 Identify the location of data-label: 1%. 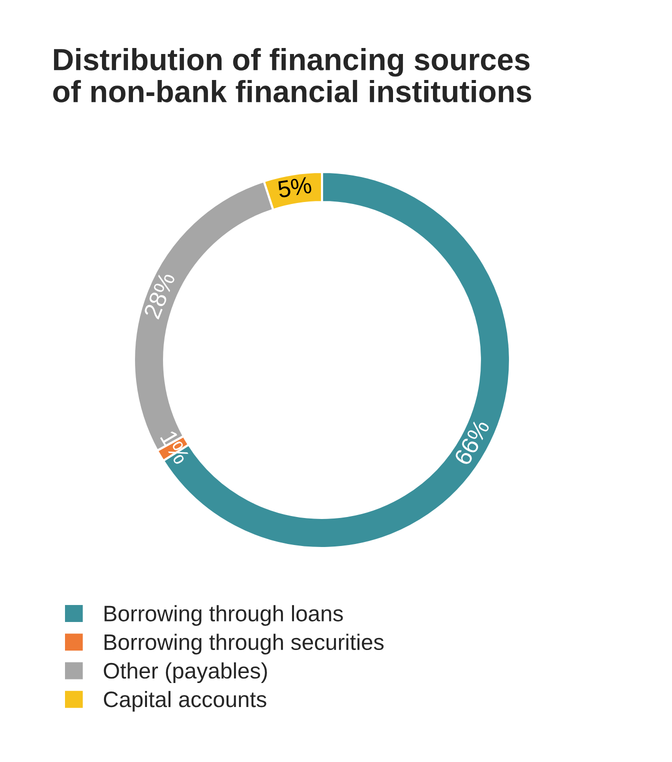
(175, 448).